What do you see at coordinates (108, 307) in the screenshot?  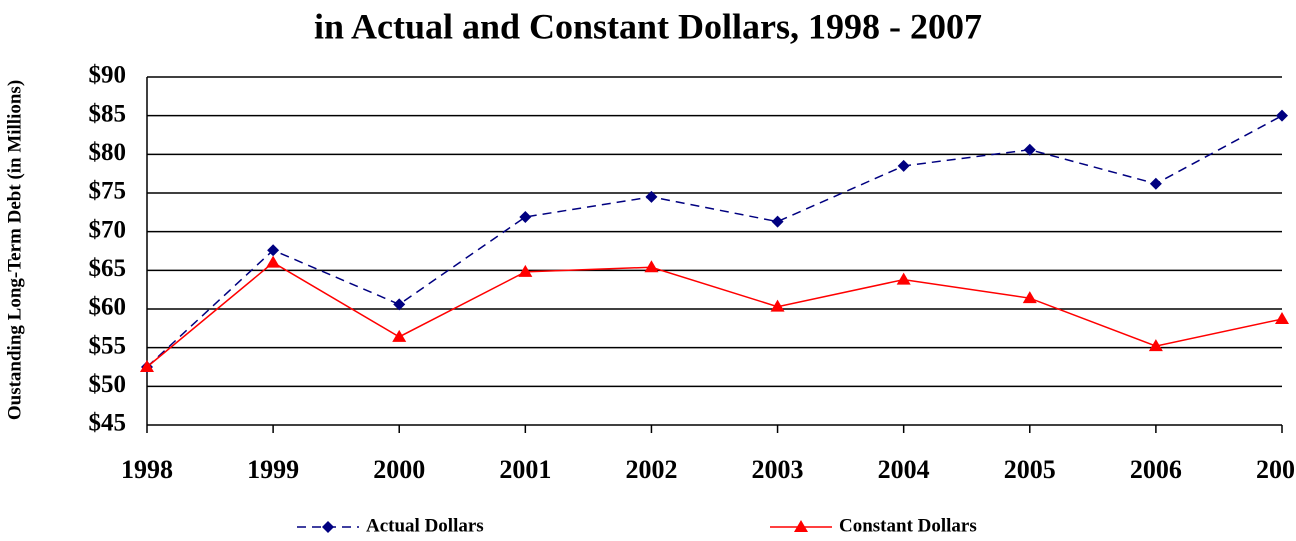 I see `y-tick-label: $60` at bounding box center [108, 307].